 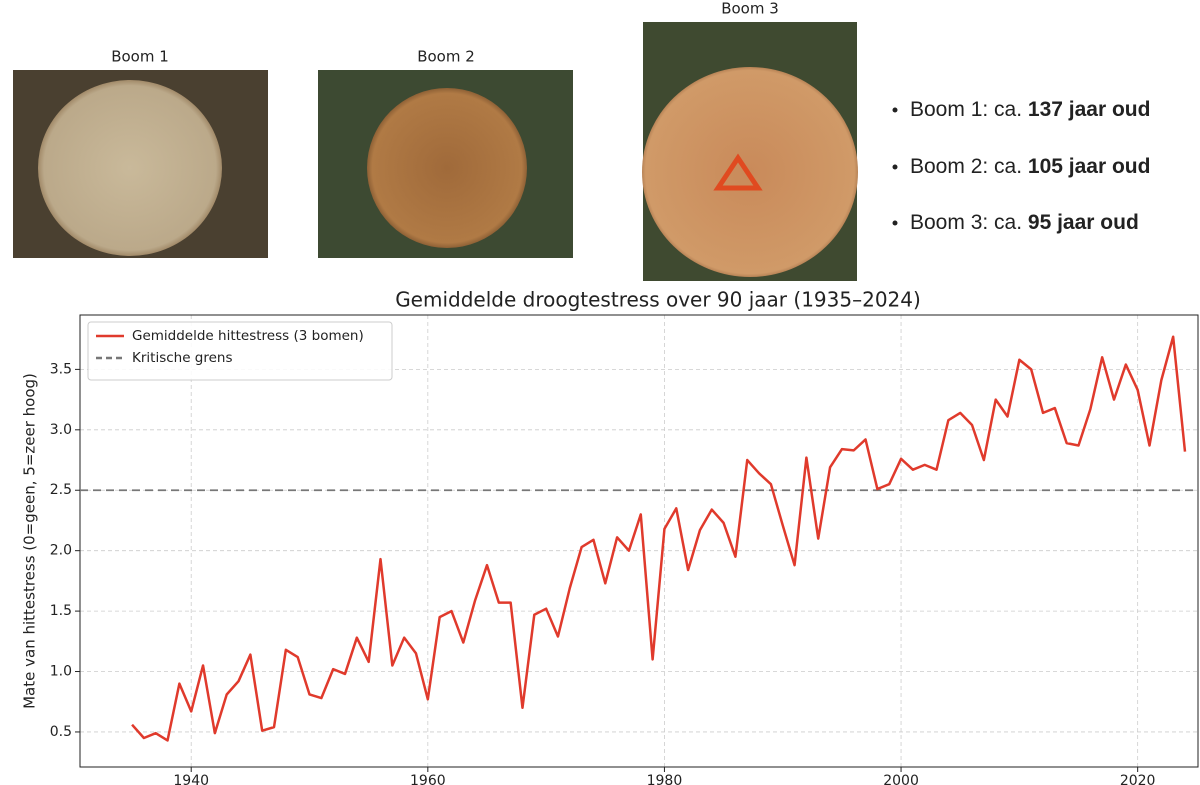 What do you see at coordinates (240, 351) in the screenshot?
I see `legend-box` at bounding box center [240, 351].